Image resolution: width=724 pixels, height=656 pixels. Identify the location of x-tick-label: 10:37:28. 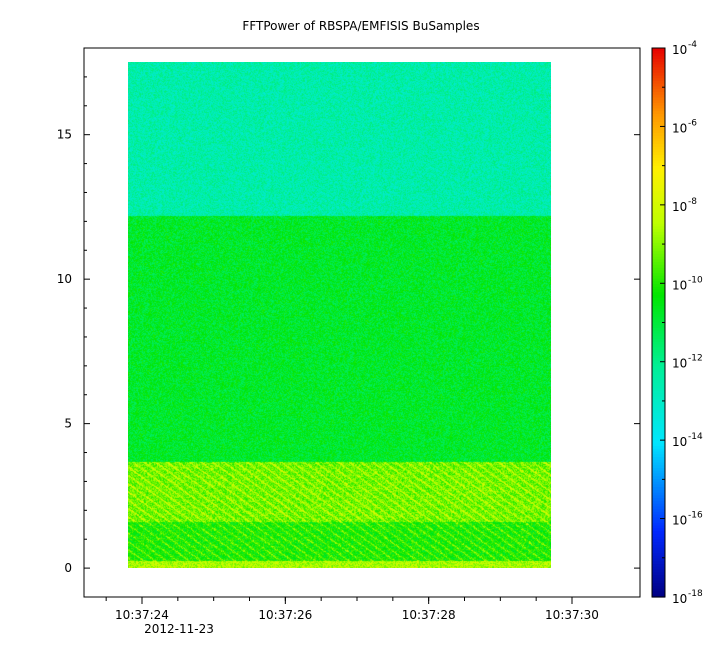
(429, 615).